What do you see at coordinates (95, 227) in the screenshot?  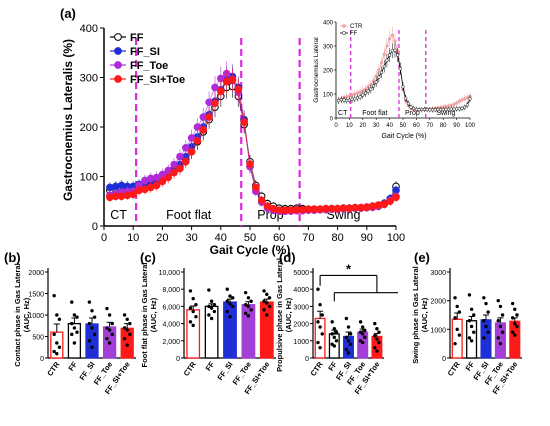 I see `main-y-tick-label: 0` at bounding box center [95, 227].